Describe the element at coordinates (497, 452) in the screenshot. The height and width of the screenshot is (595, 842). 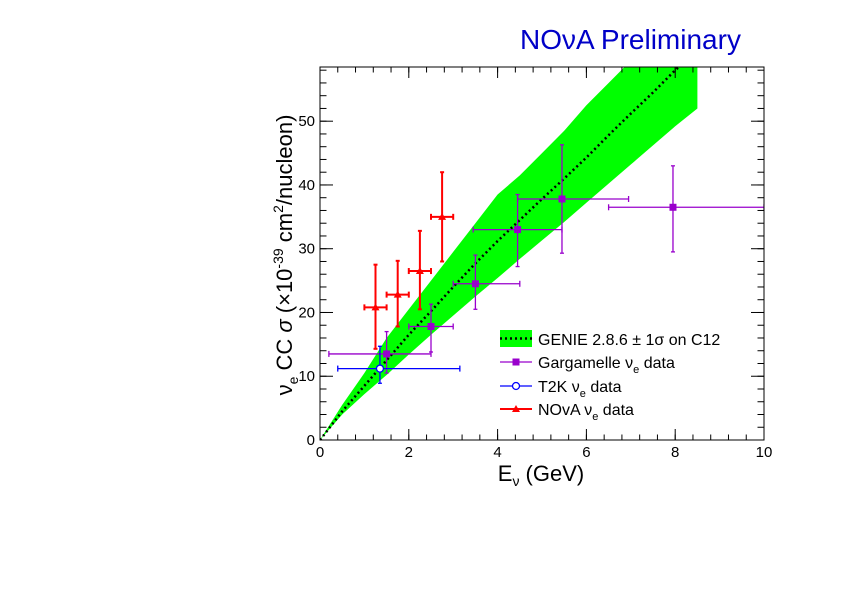
I see `x-tick-label: 4` at that location.